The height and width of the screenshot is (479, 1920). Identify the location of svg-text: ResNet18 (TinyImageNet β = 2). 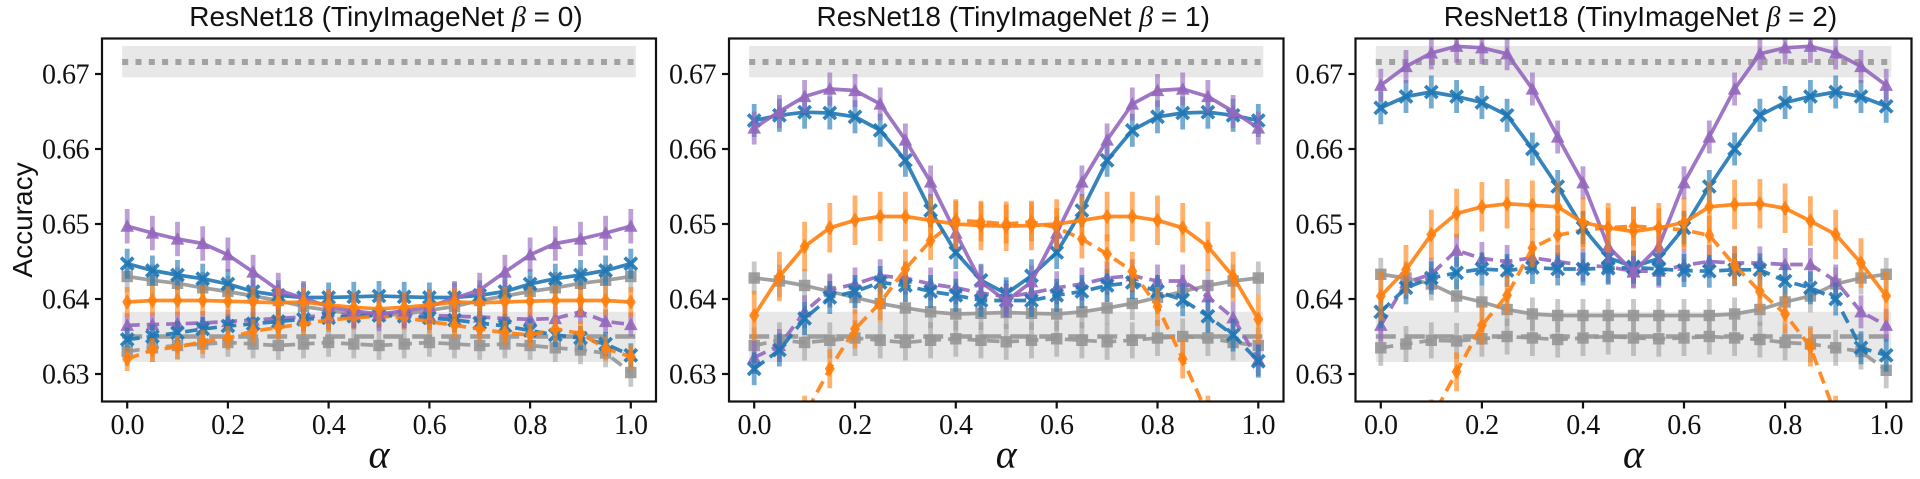
(1640, 17).